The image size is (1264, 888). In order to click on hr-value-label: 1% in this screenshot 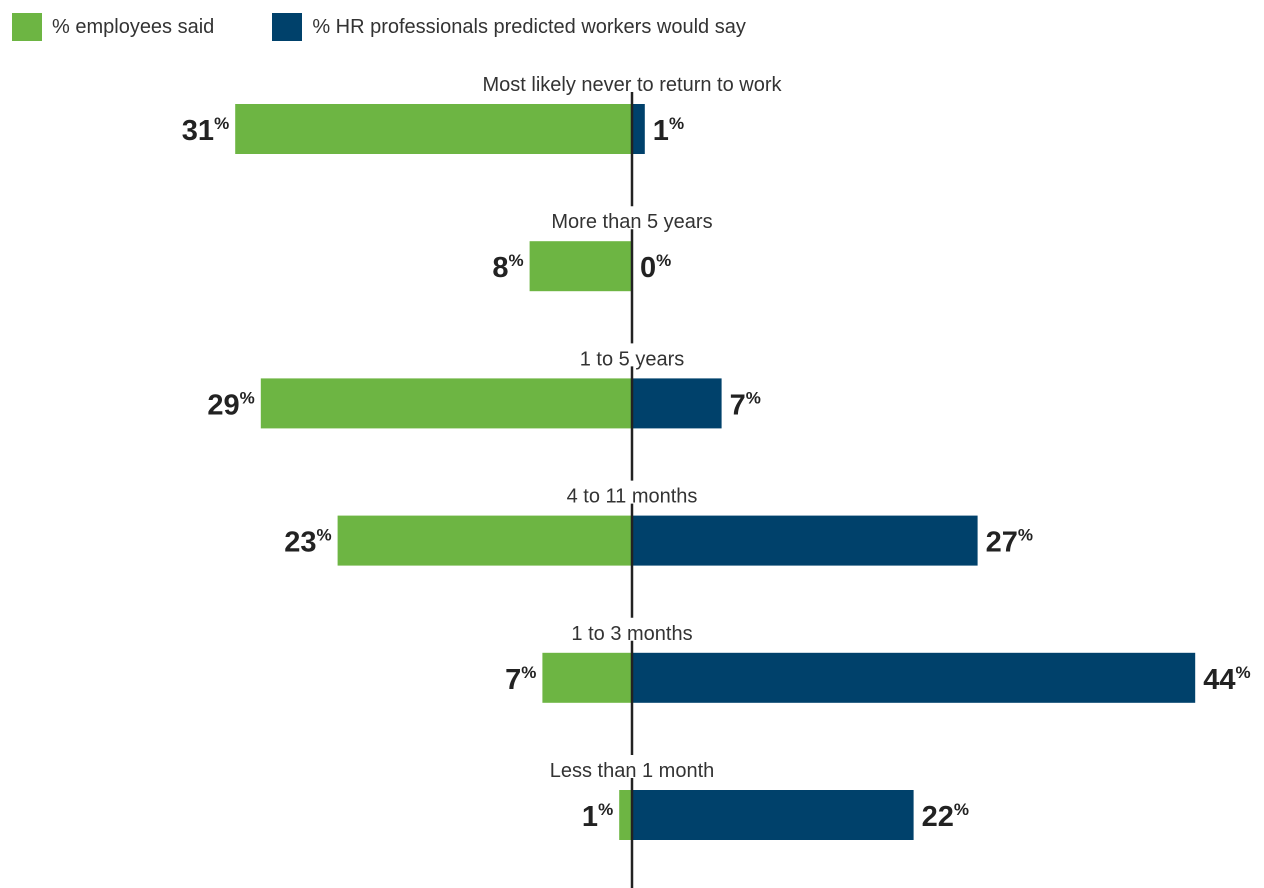, I will do `click(668, 130)`.